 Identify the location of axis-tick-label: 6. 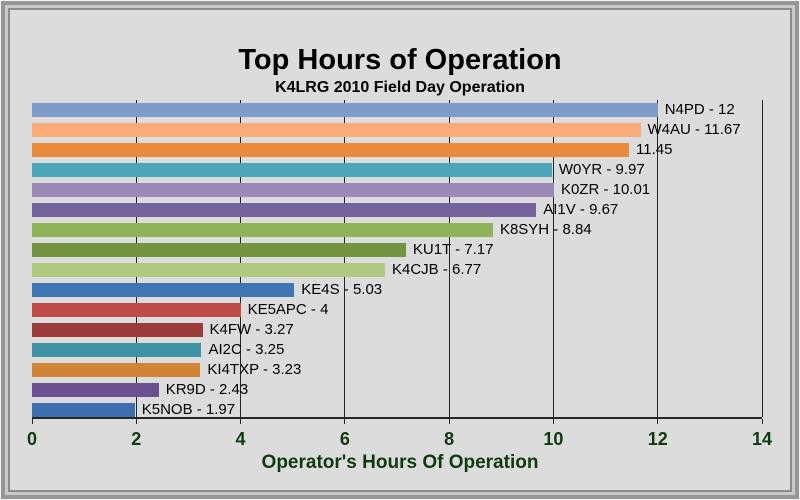
(344, 439).